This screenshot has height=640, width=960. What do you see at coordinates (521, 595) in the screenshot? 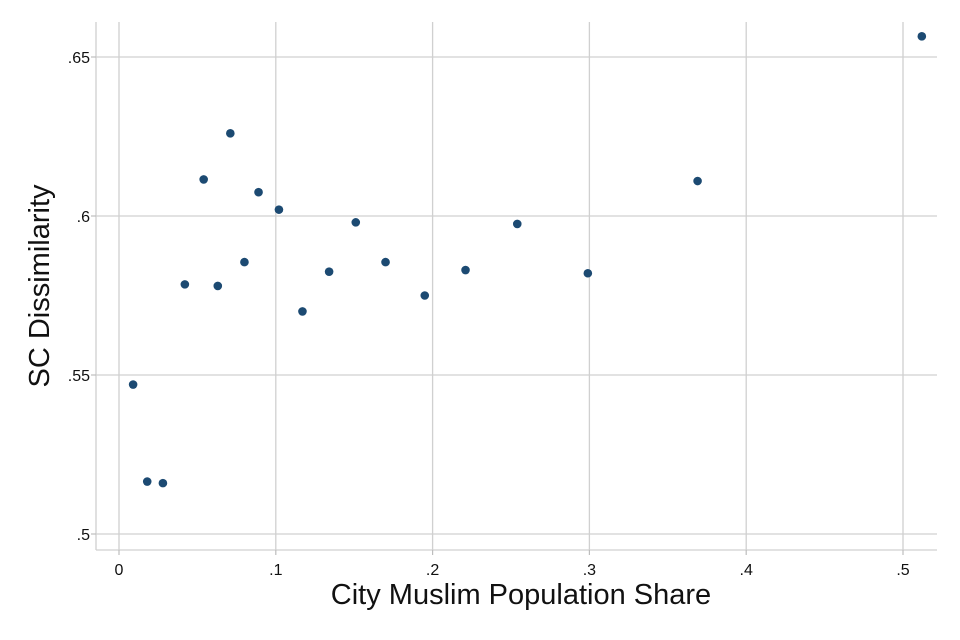
I see `x-axis-title: City Muslim Population Share` at bounding box center [521, 595].